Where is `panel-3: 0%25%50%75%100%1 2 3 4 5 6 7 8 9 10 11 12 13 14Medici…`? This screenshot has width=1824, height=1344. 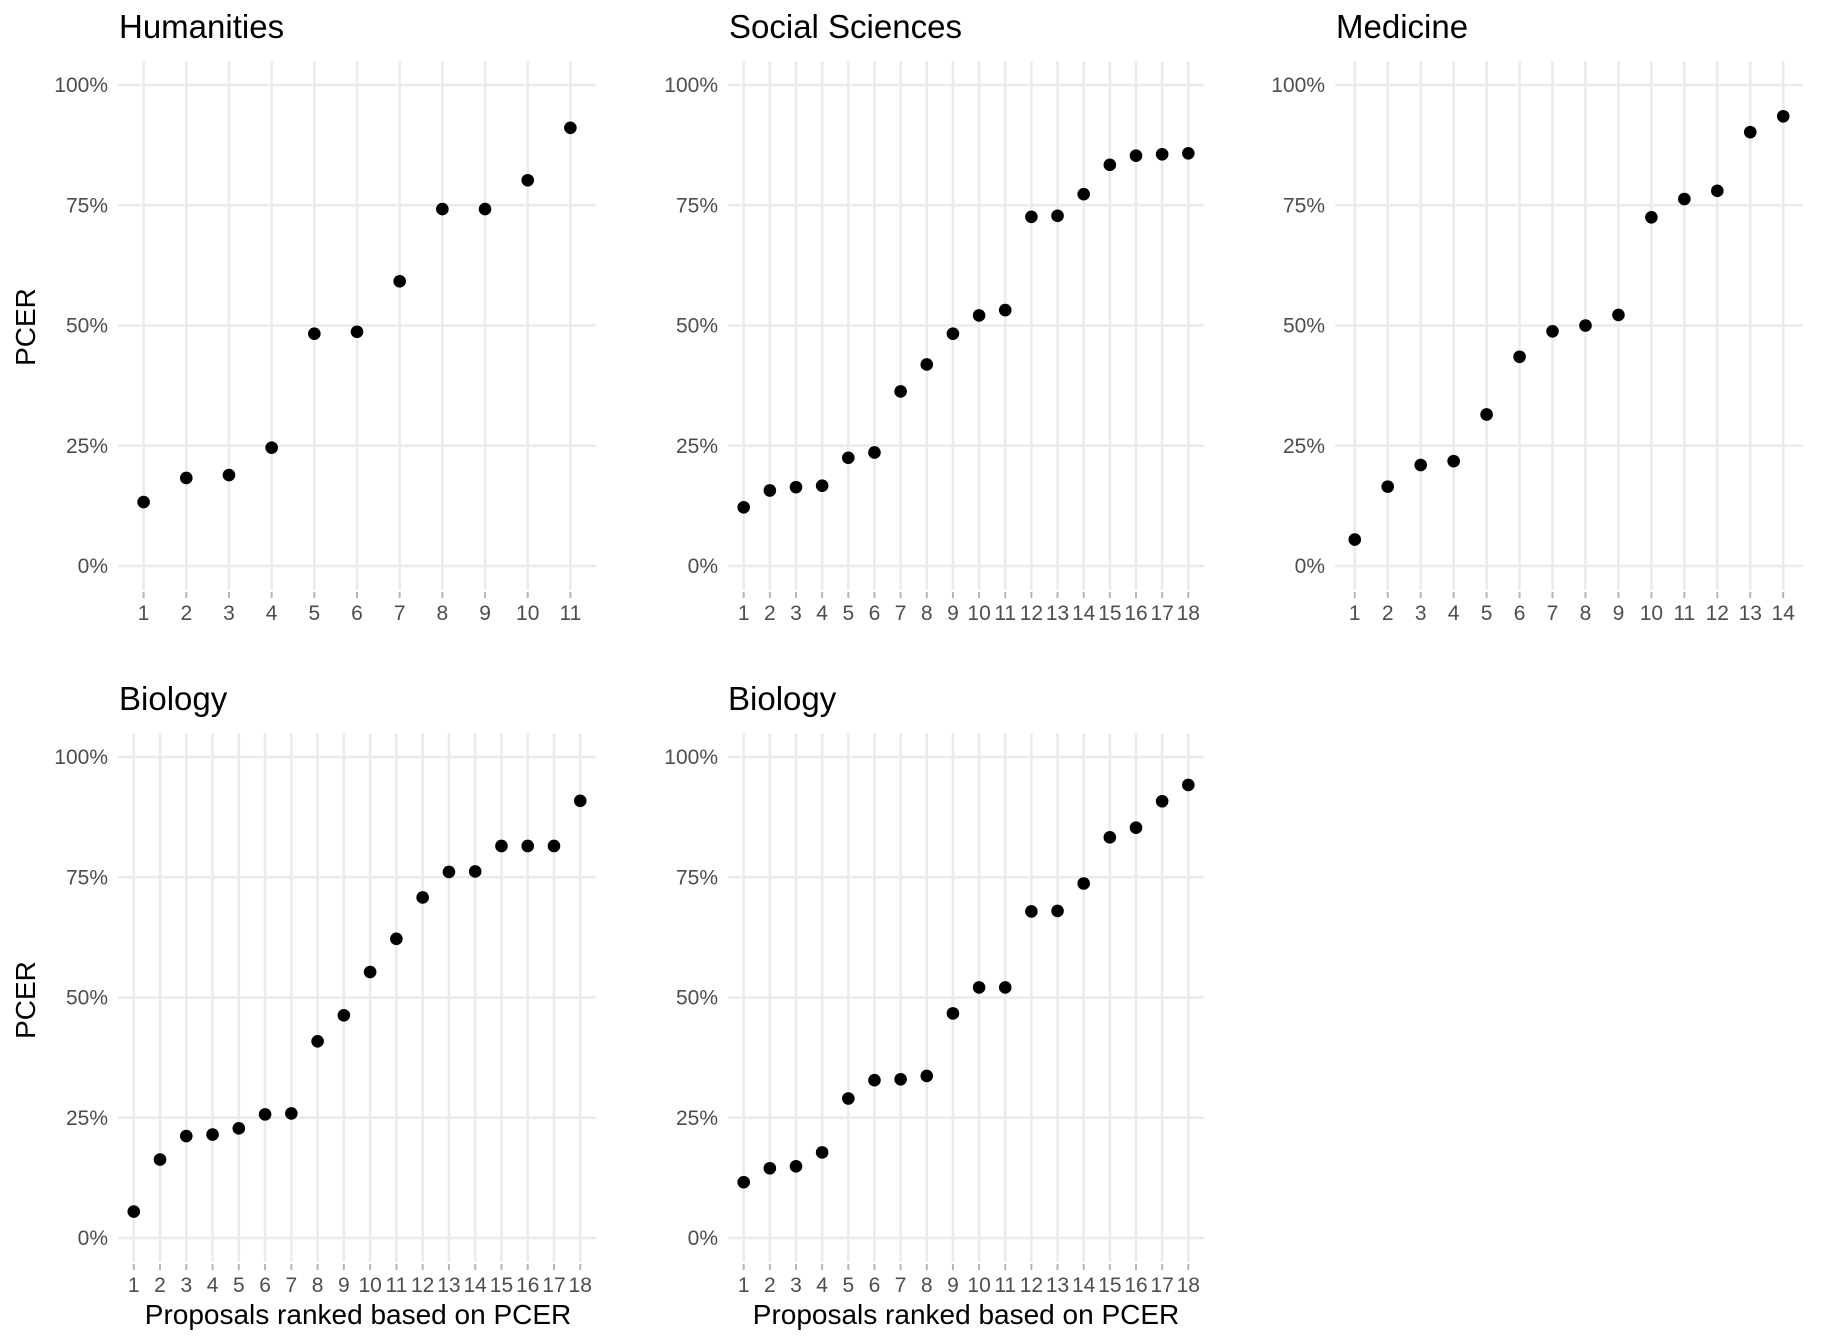 panel-3: 0%25%50%75%100%1 2 3 4 5 6 7 8 9 10 11 12 13 14Medici… is located at coordinates (1537, 316).